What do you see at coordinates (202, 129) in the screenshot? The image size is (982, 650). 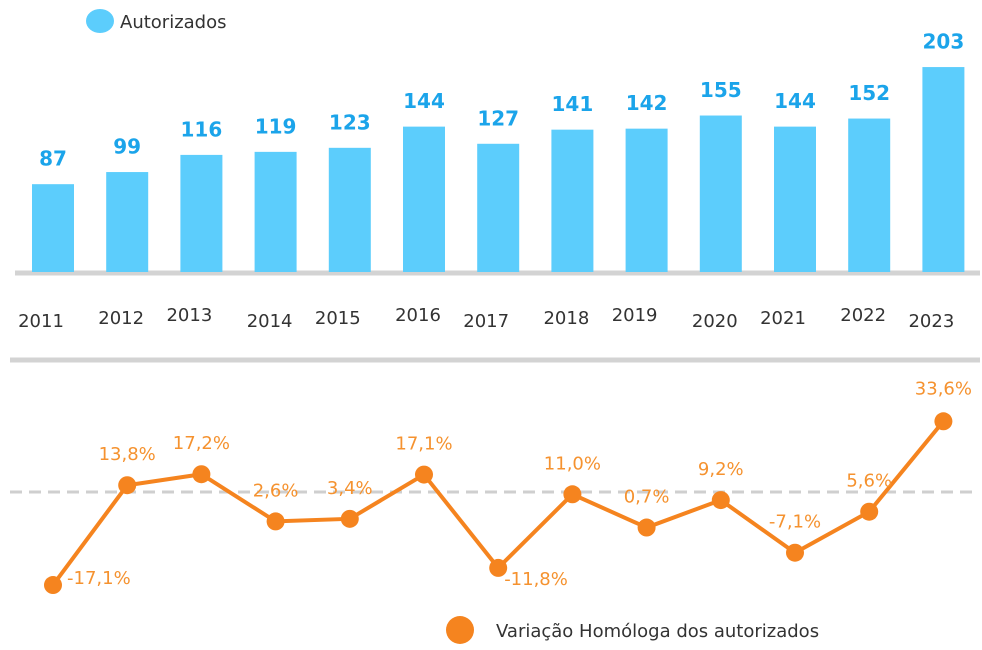 I see `value-label: 116` at bounding box center [202, 129].